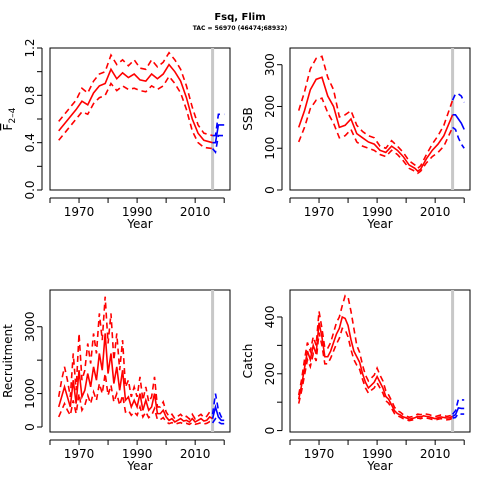 The image size is (480, 480). What do you see at coordinates (30, 142) in the screenshot?
I see `fbar-y-tick-label: 0.4` at bounding box center [30, 142].